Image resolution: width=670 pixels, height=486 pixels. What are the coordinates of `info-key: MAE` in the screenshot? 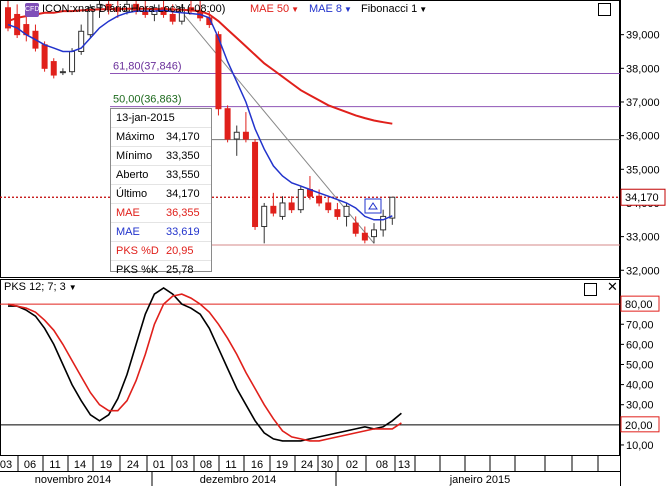 It's located at (128, 232).